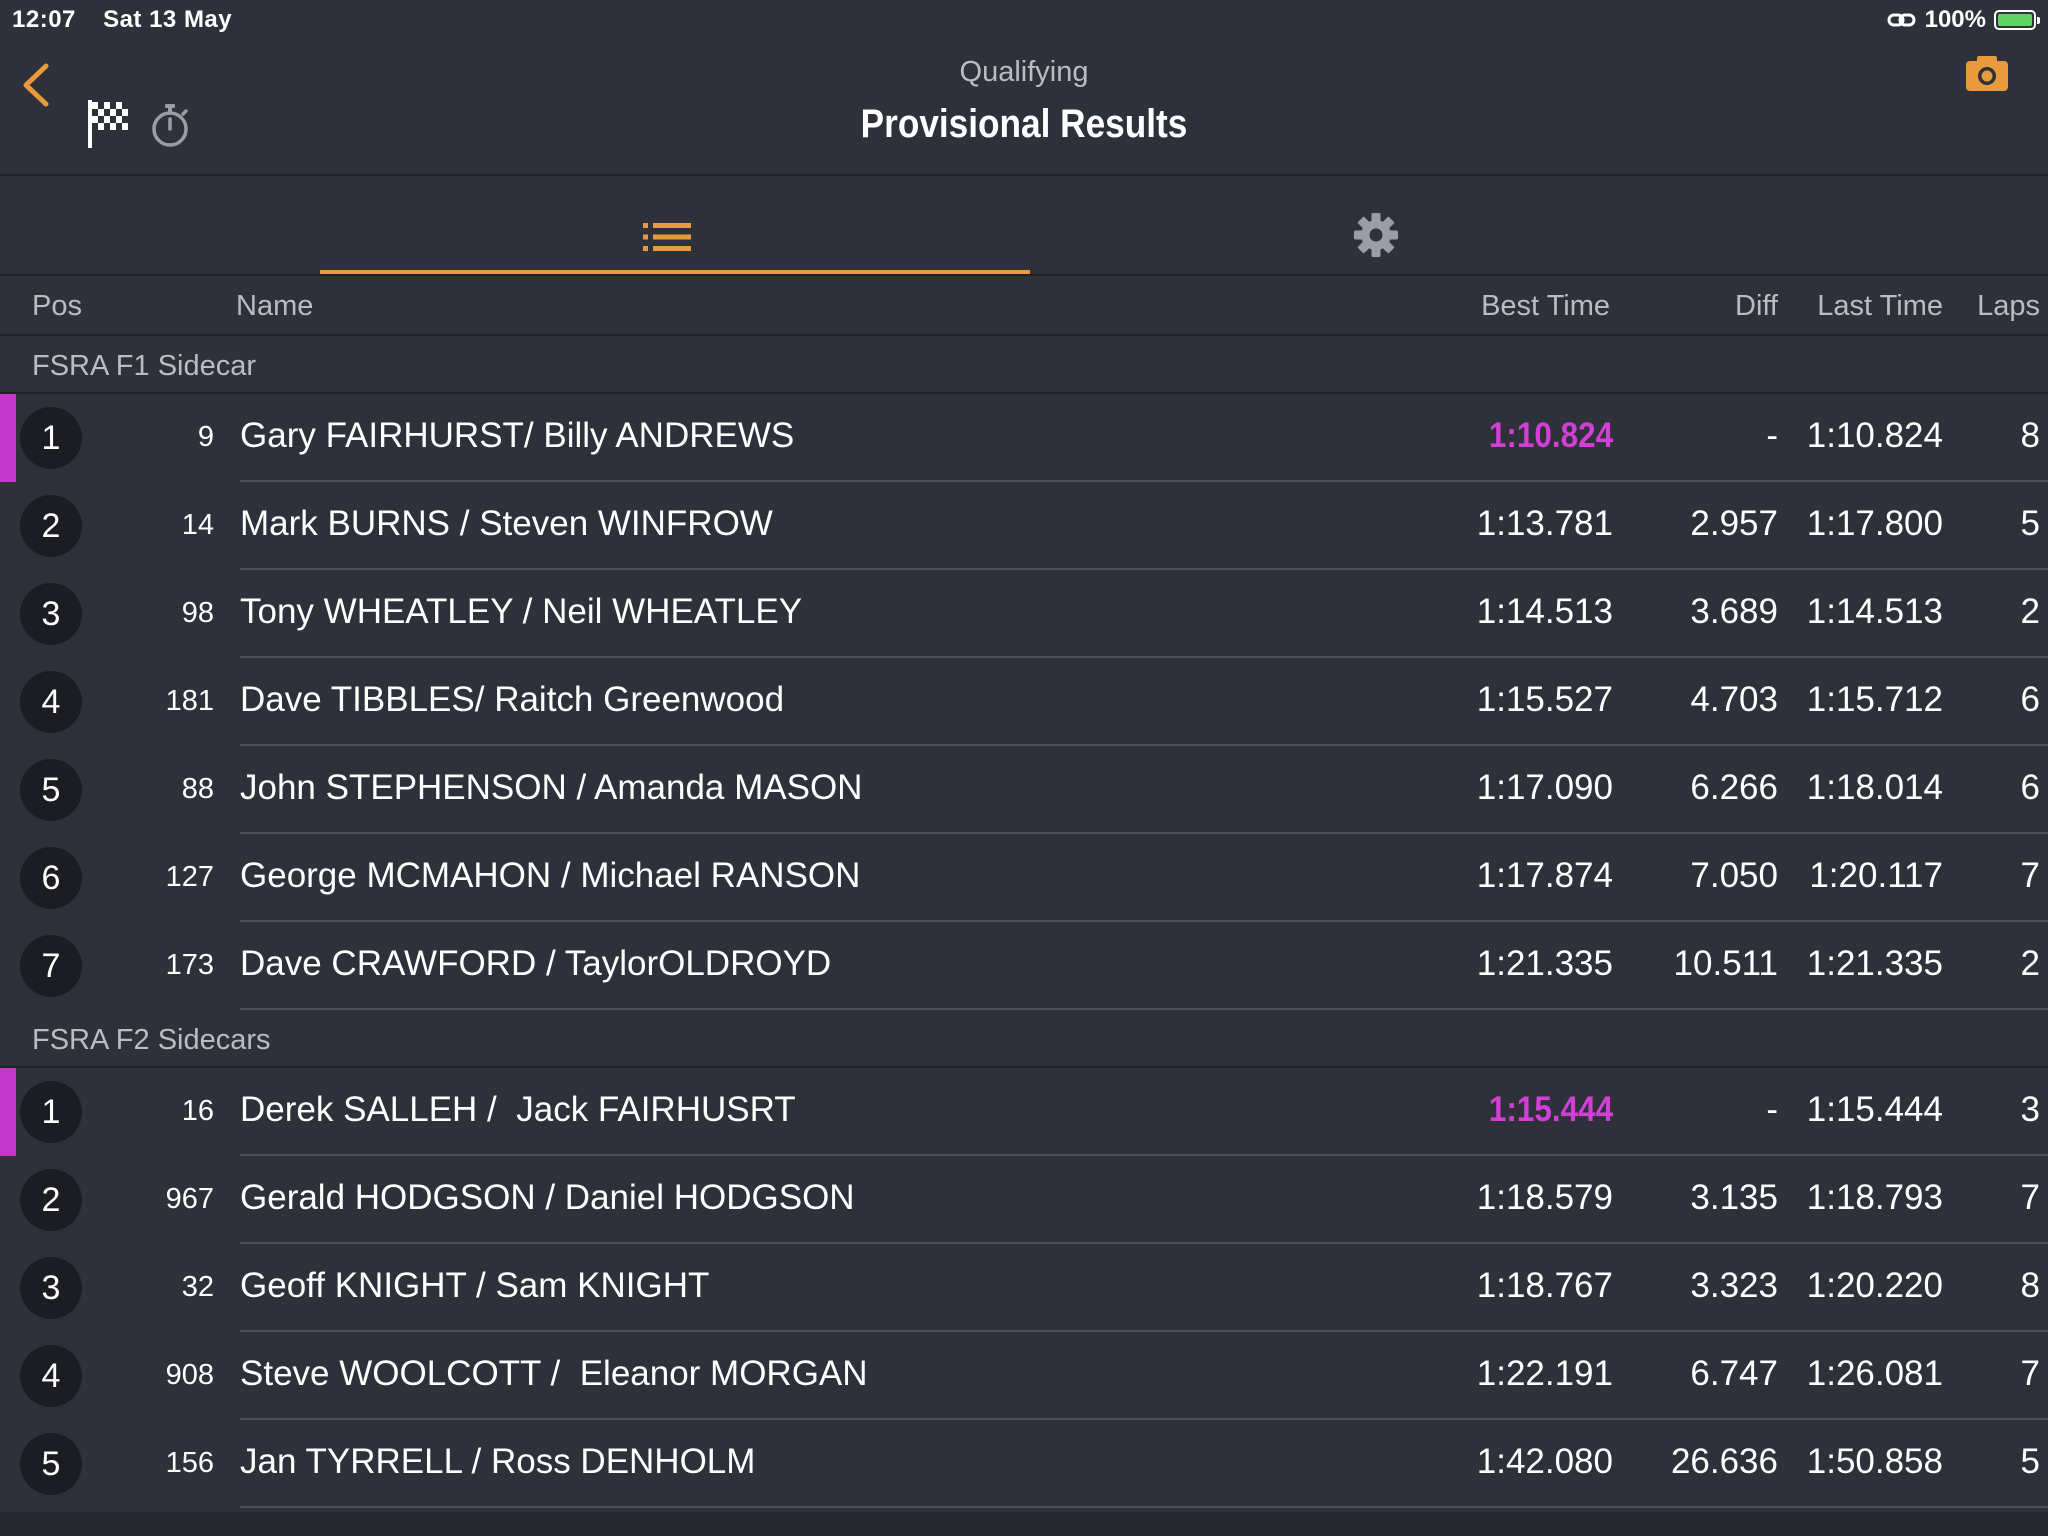  What do you see at coordinates (1876, 875) in the screenshot?
I see `last-time: 1:20.117` at bounding box center [1876, 875].